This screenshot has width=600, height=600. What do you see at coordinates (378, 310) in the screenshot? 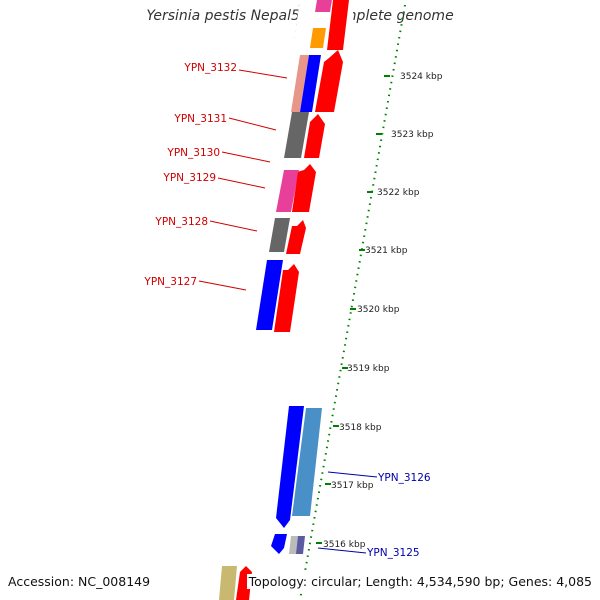
I see `tick-label: 3520 kbp` at bounding box center [378, 310].